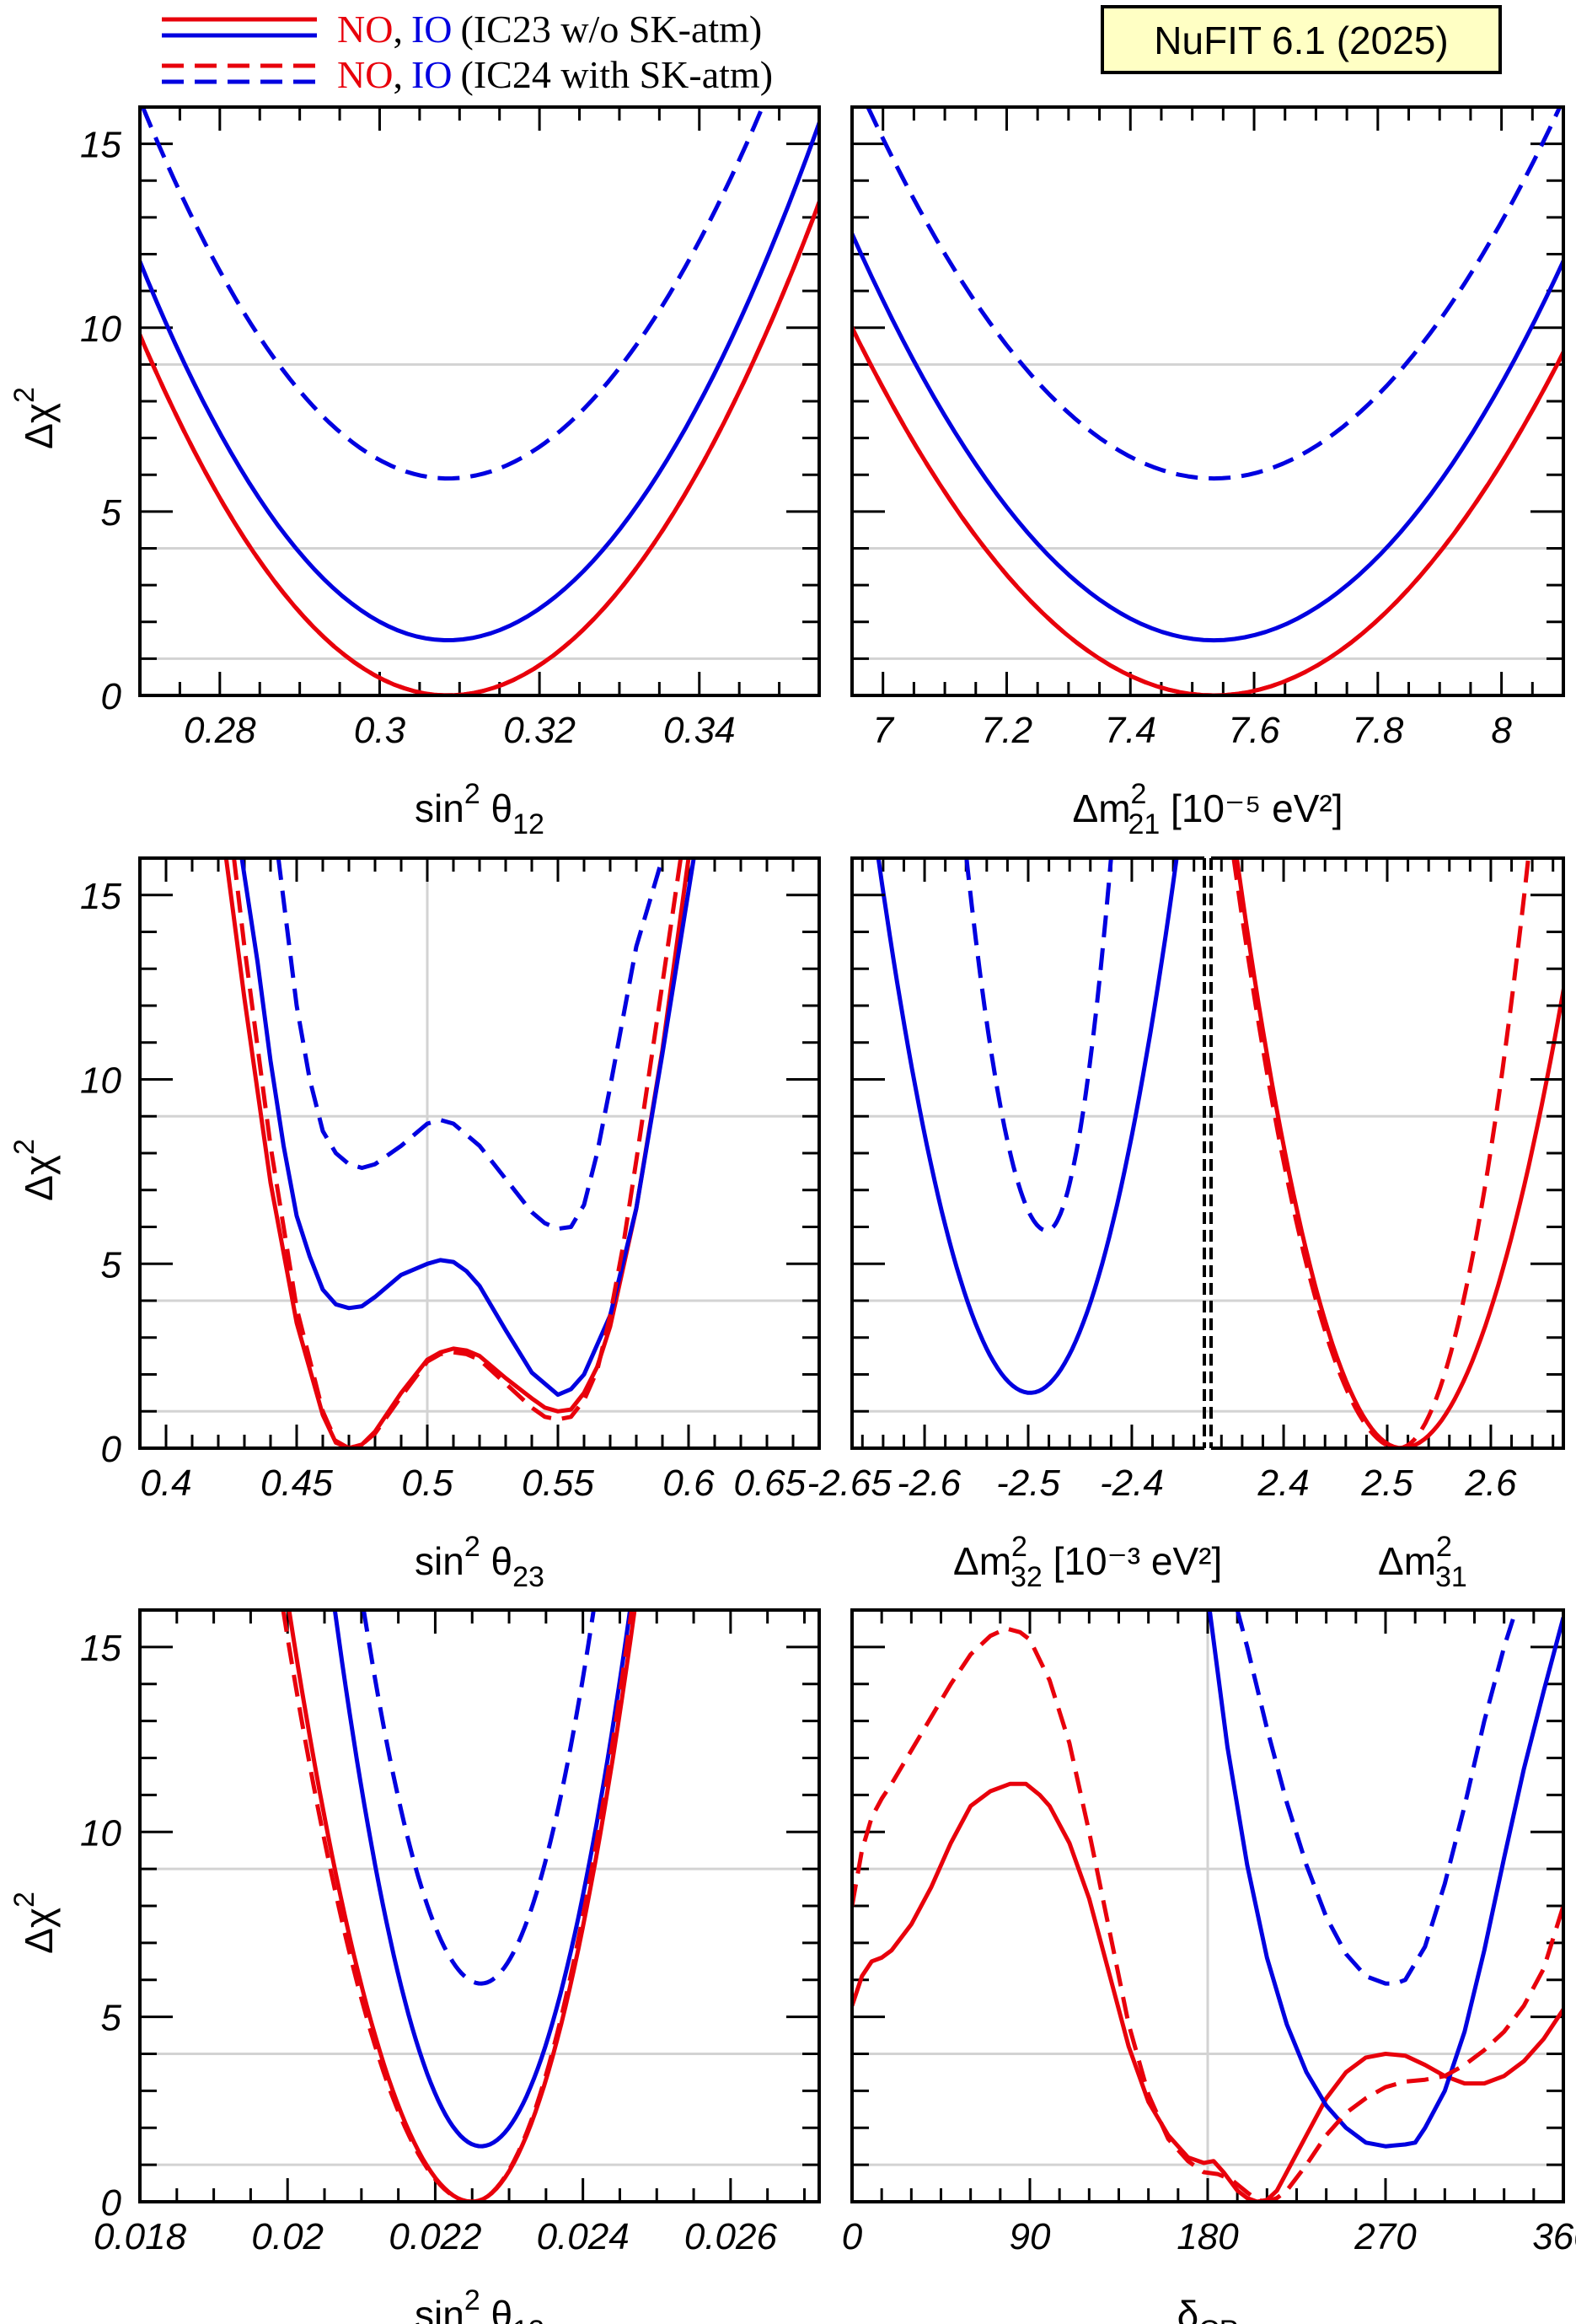  What do you see at coordinates (1208, 2308) in the screenshot?
I see `x-axis-title: δCP` at bounding box center [1208, 2308].